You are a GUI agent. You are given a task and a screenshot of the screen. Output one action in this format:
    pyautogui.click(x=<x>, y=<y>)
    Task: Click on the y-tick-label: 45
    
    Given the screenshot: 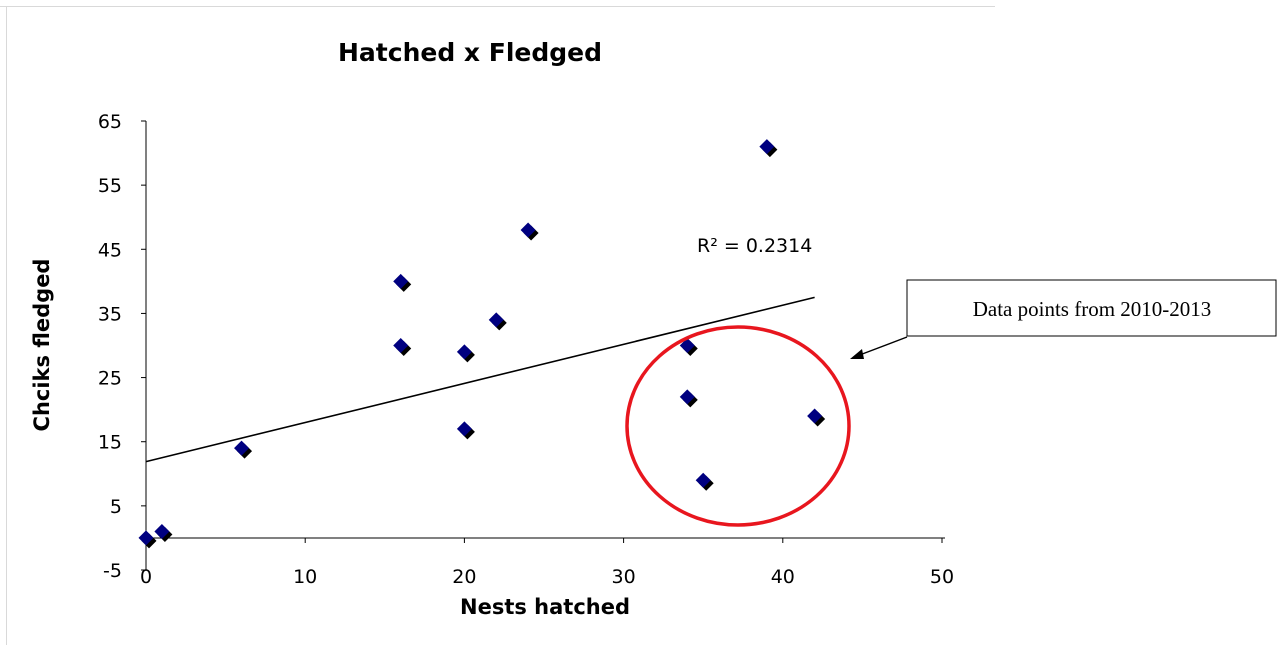 What is the action you would take?
    pyautogui.click(x=110, y=250)
    